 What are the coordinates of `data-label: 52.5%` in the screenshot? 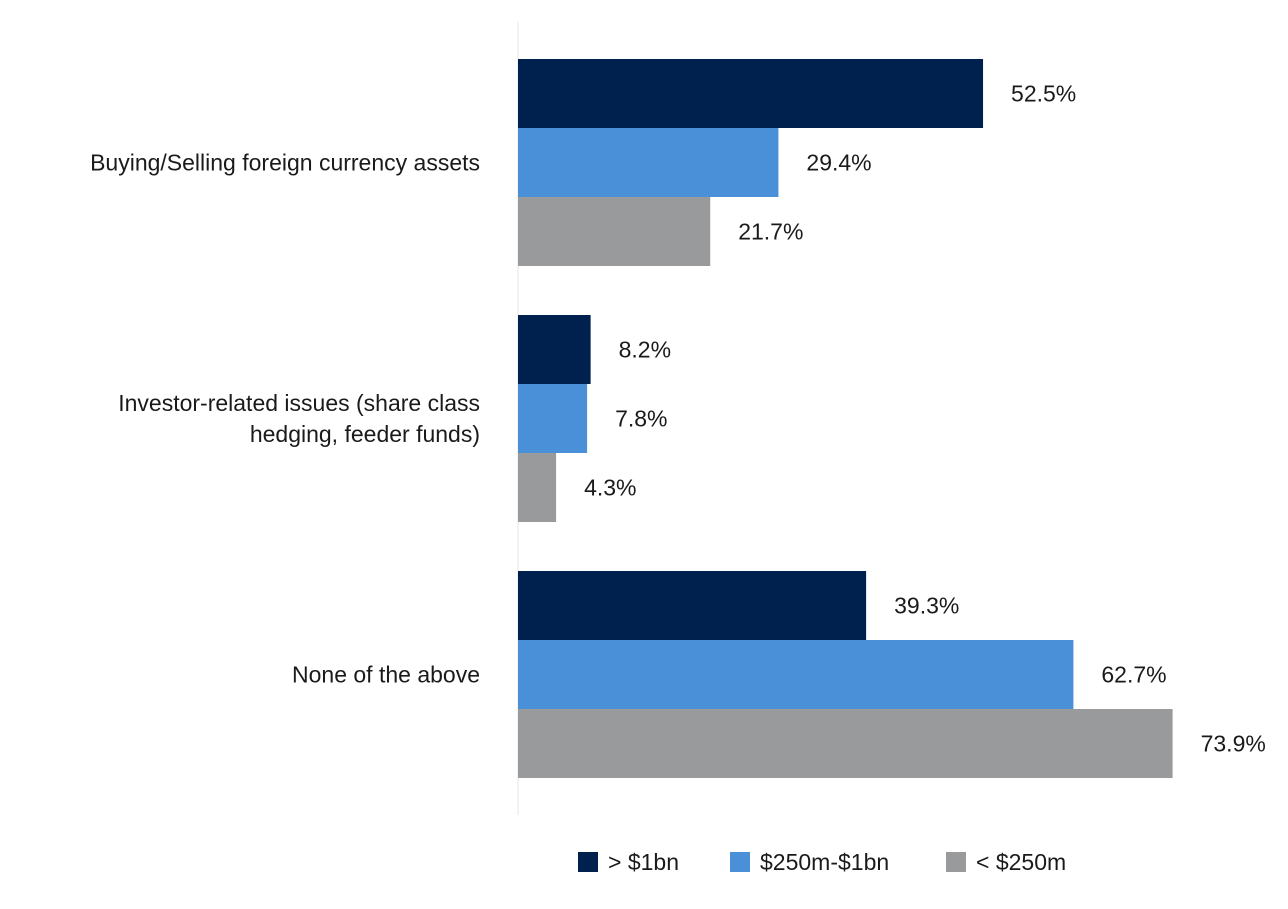 It's located at (1043, 94).